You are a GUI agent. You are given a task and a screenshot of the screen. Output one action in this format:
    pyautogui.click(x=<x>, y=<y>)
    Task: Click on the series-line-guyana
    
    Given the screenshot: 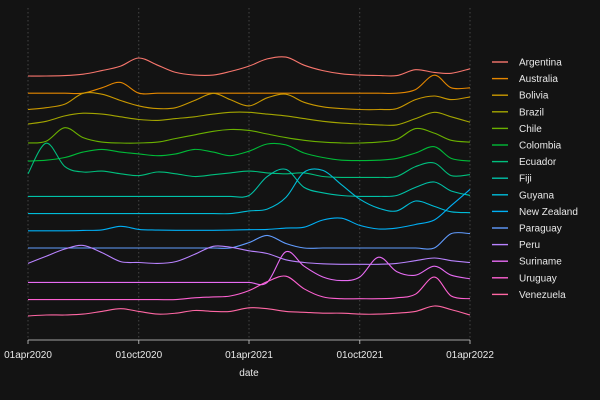 What is the action you would take?
    pyautogui.click(x=249, y=191)
    